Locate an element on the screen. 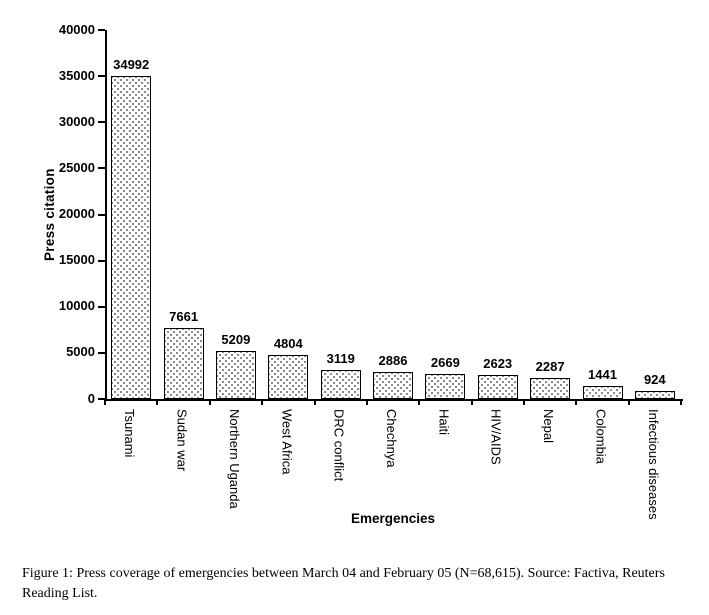  bar-category-label: Tsunami is located at coordinates (130, 433).